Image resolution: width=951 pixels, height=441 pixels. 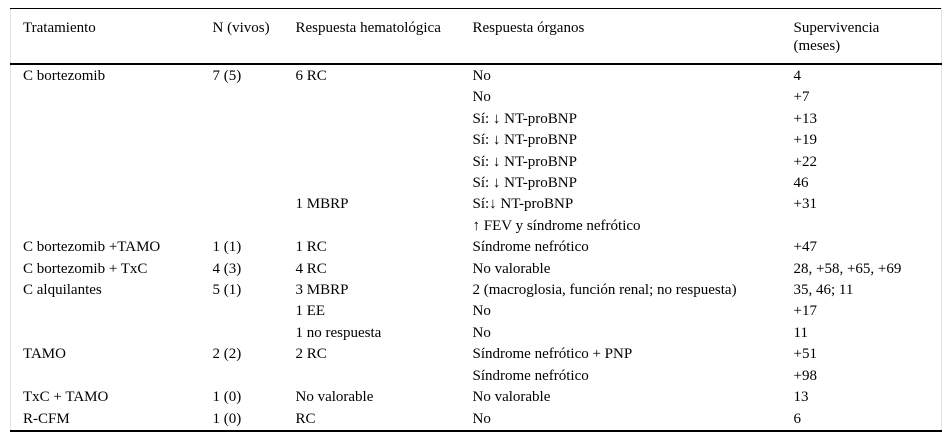 I want to click on column-header-supervivencia-line1: Supervivencia, so click(x=836, y=28).